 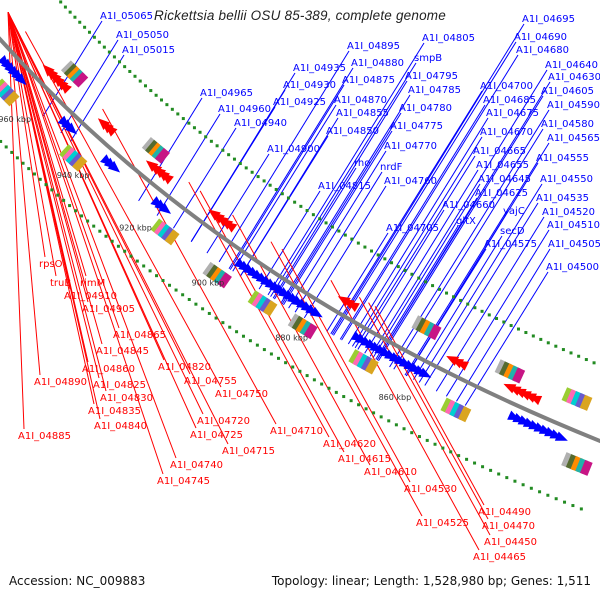 I want to click on reverse-gene-label: A1I_04710, so click(x=296, y=431).